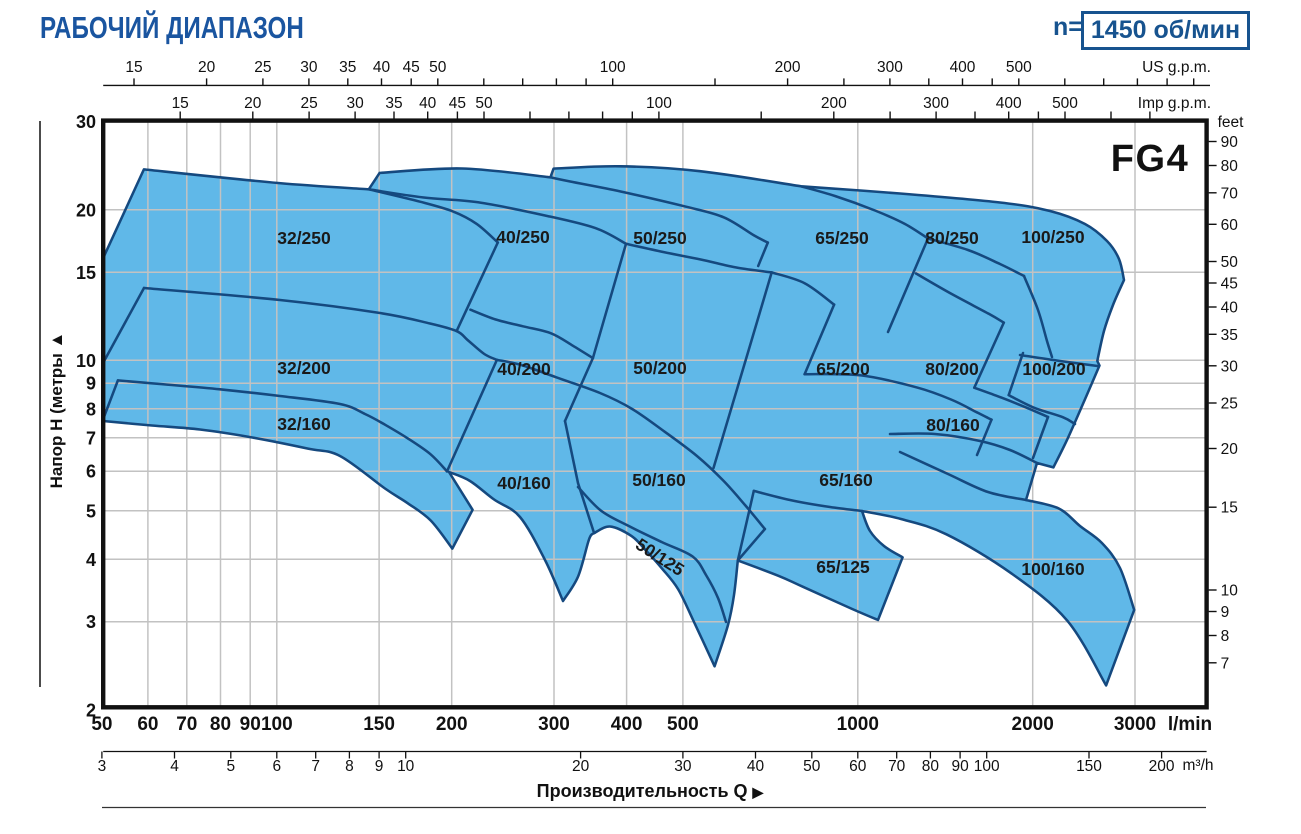 The width and height of the screenshot is (1301, 834). What do you see at coordinates (524, 483) in the screenshot?
I see `svg-text: 40/160` at bounding box center [524, 483].